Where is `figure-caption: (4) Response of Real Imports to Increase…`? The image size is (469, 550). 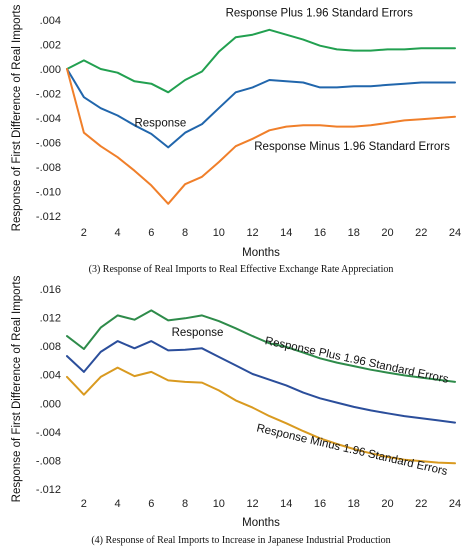
figure-caption: (4) Response of Real Imports to Increase… is located at coordinates (240, 540).